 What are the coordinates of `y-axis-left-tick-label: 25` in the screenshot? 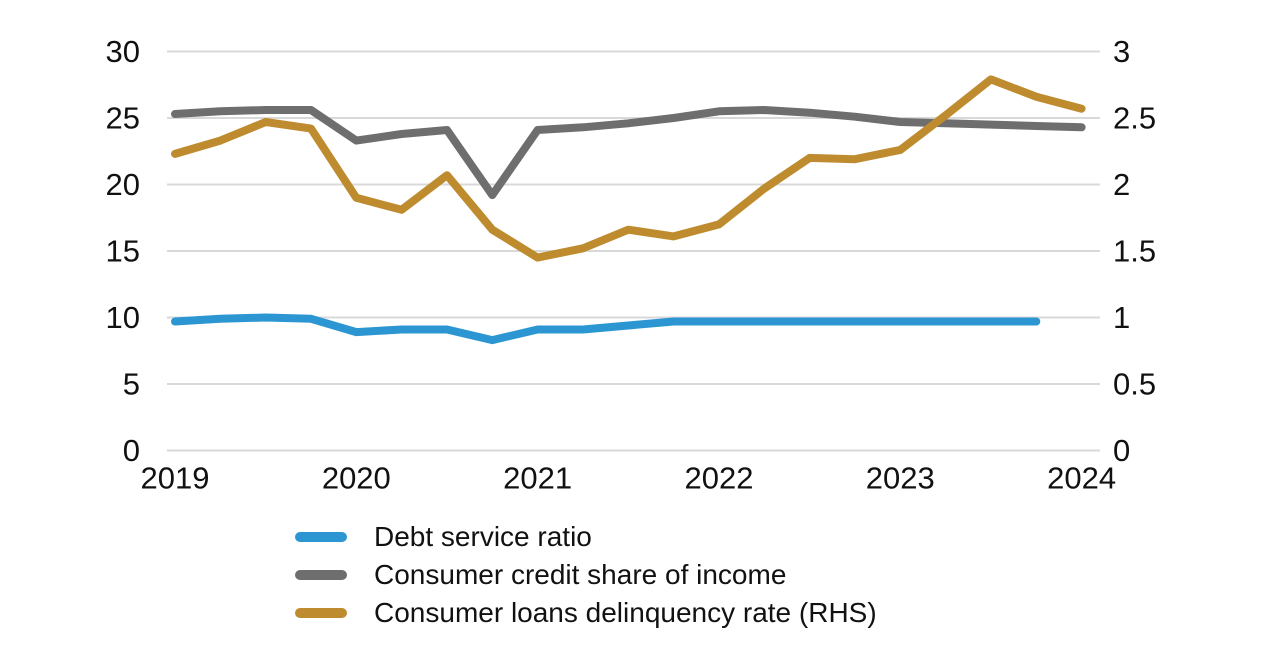 It's located at (123, 118).